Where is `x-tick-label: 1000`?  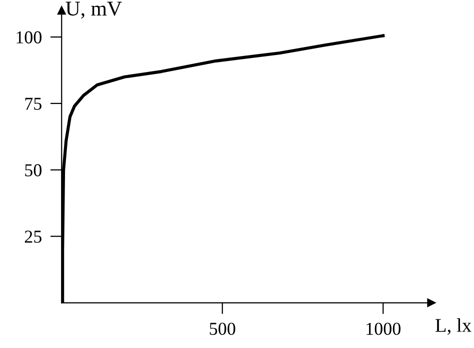
x-tick-label: 1000 is located at coordinates (383, 328).